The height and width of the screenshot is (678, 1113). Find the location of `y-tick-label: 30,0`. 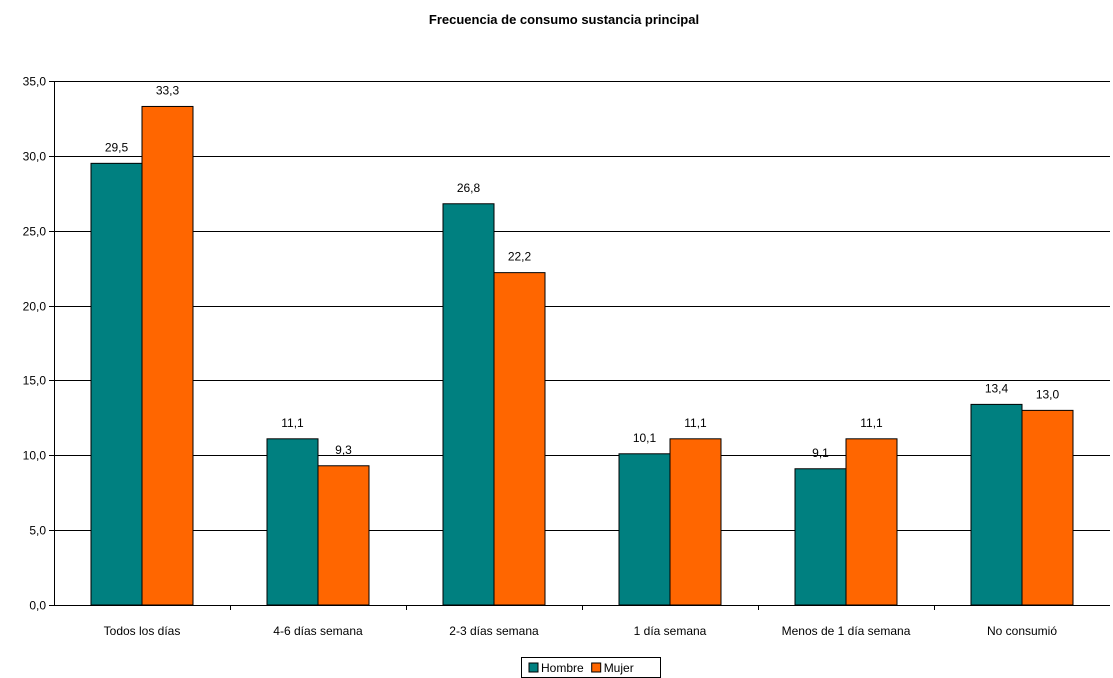

y-tick-label: 30,0 is located at coordinates (35, 157).